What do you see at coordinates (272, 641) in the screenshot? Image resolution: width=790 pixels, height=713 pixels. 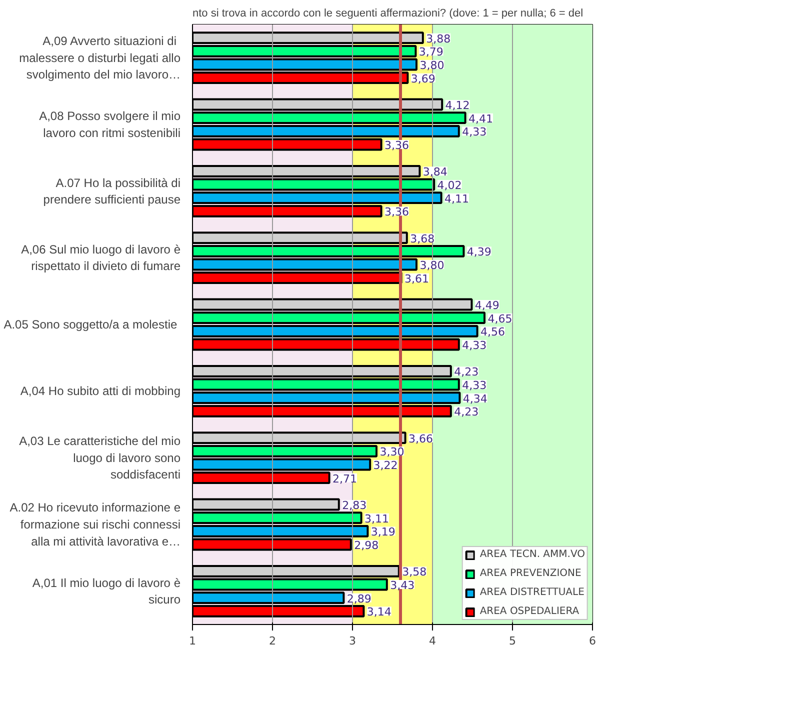 I see `x-tick-label: 2` at bounding box center [272, 641].